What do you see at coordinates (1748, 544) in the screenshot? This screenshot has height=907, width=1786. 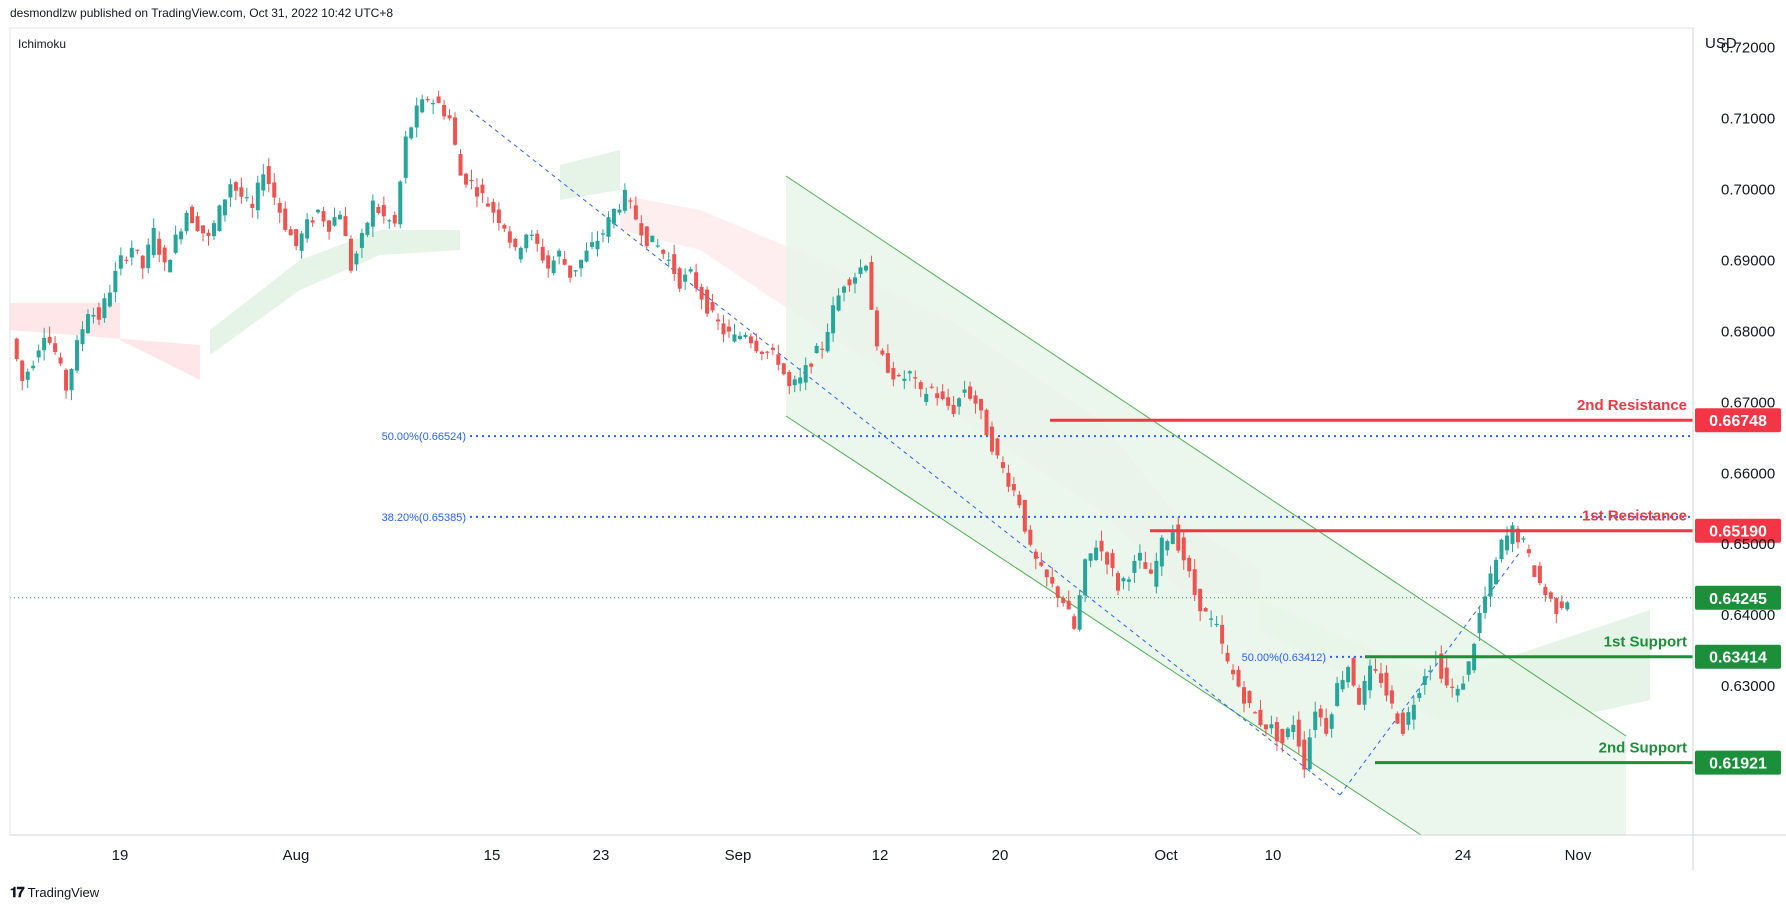 I see `y-tick-label: 0.65000` at bounding box center [1748, 544].